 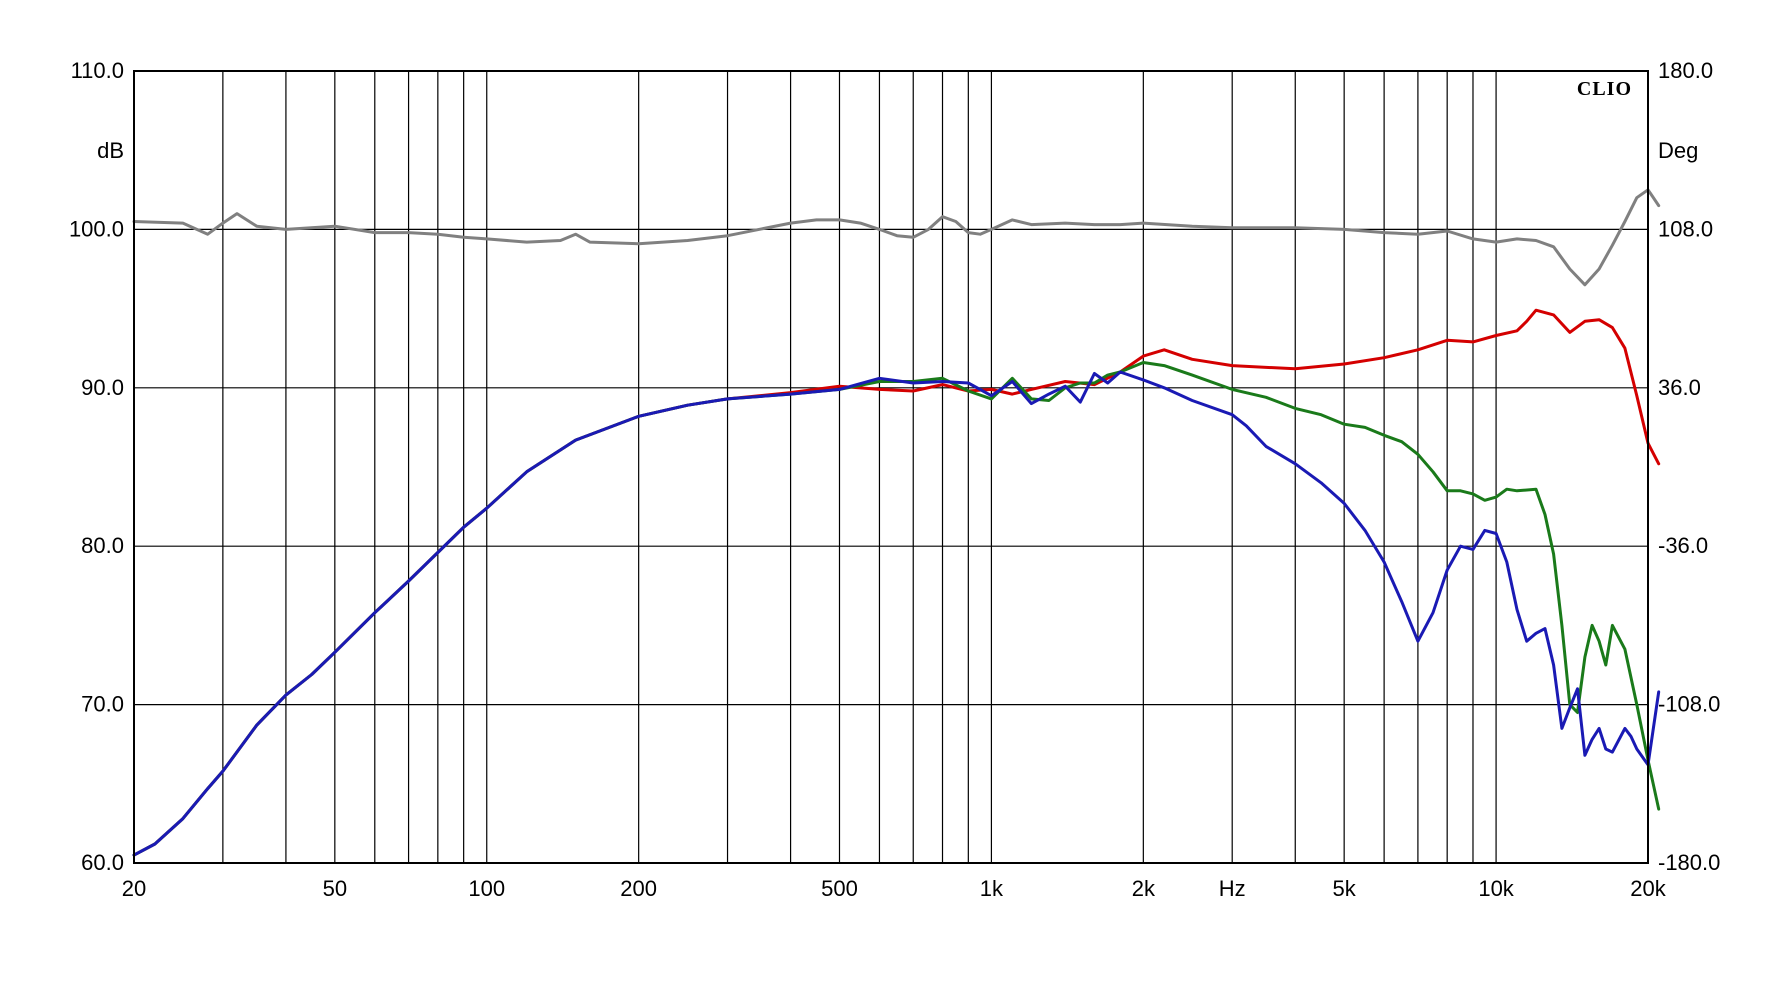 I want to click on y-left-tick-label: 80.0, so click(x=102, y=545).